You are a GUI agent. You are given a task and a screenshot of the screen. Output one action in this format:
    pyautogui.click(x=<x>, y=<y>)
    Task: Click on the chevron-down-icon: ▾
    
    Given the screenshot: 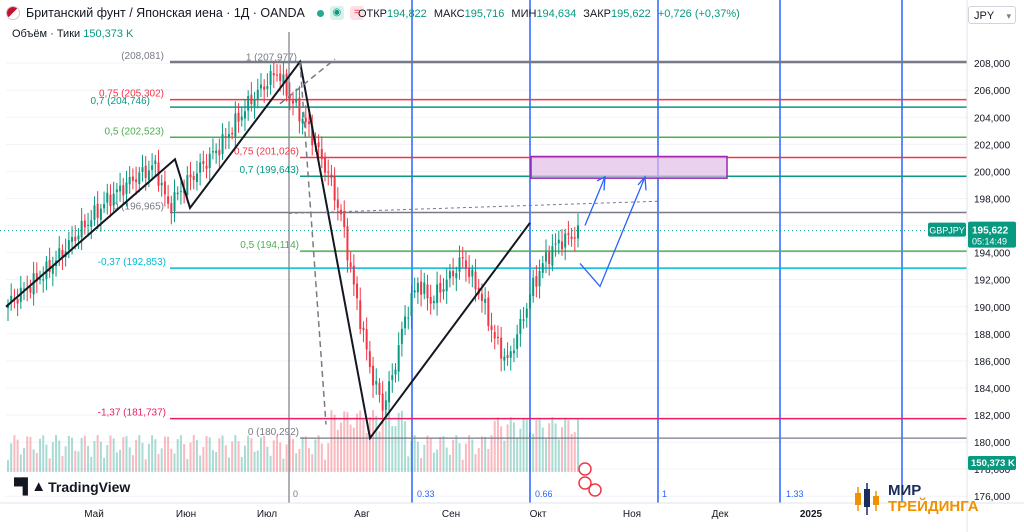 What is the action you would take?
    pyautogui.click(x=1008, y=16)
    